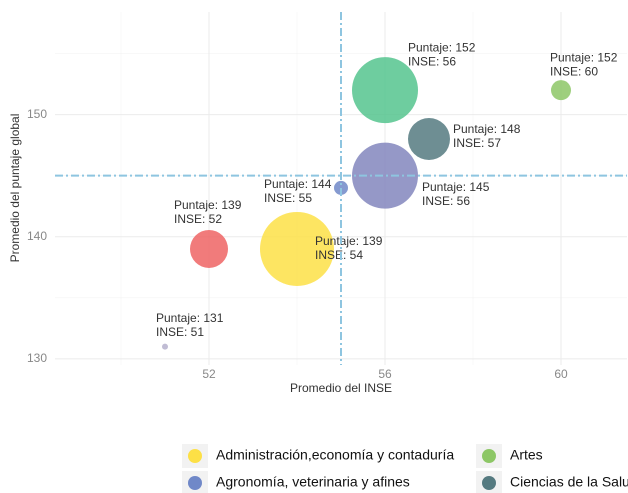 The width and height of the screenshot is (628, 493). I want to click on annotation: Puntaje: 145, so click(456, 187).